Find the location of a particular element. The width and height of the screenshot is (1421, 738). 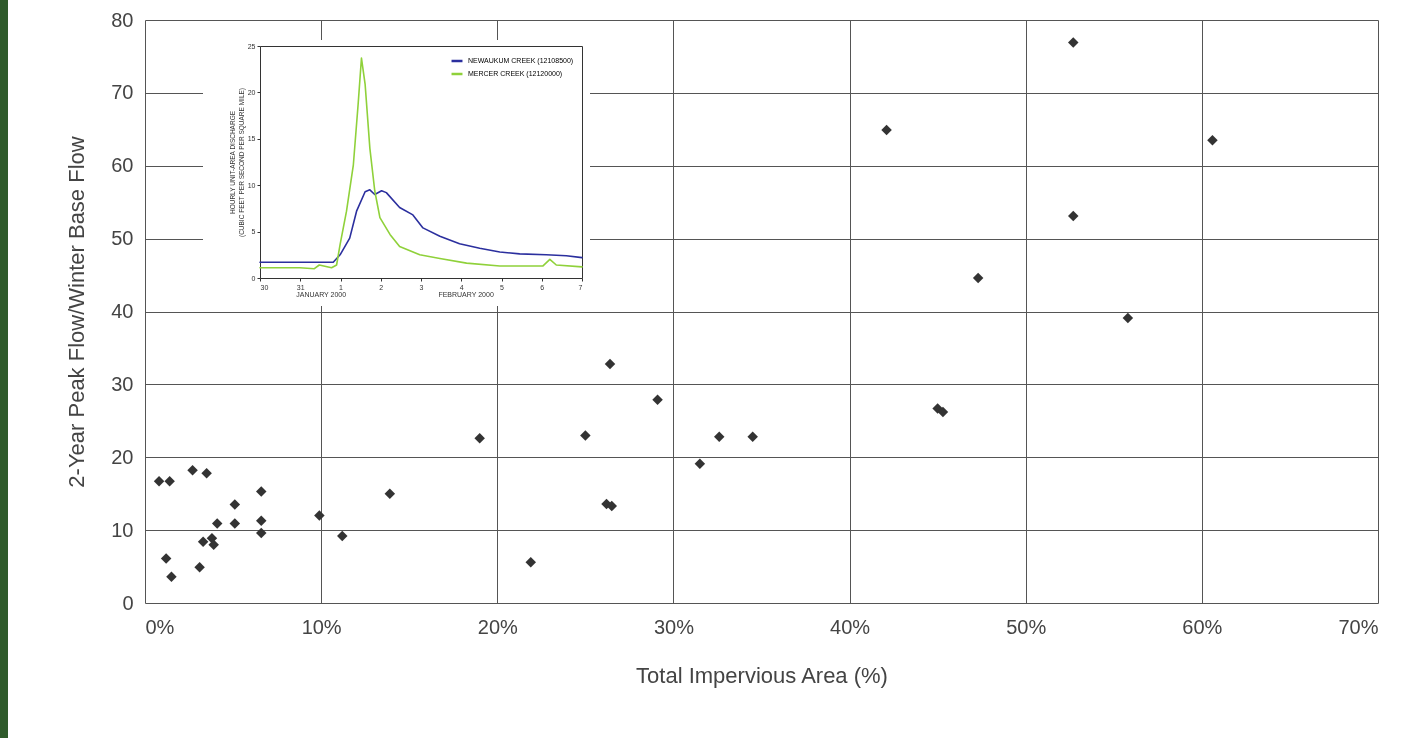

x-tick-label: 10% is located at coordinates (321, 626).